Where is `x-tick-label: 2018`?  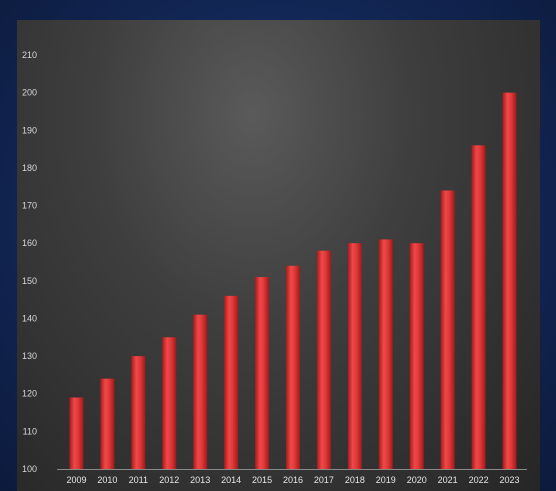
x-tick-label: 2018 is located at coordinates (355, 480).